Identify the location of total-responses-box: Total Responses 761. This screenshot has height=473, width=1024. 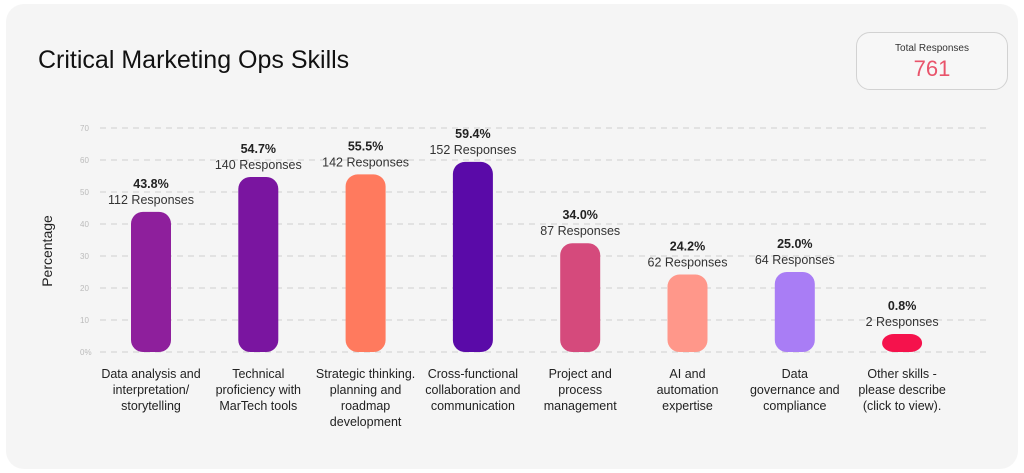
(932, 61).